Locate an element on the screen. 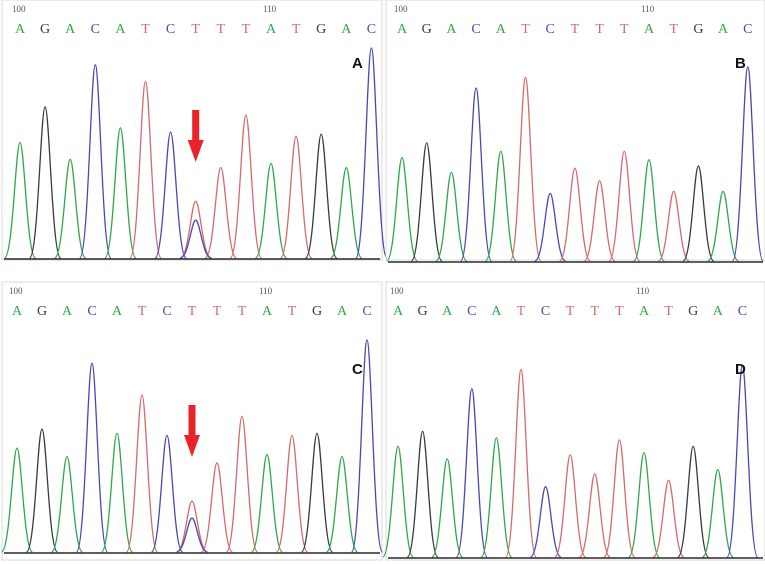 The height and width of the screenshot is (564, 765). panel-label: D is located at coordinates (740, 369).